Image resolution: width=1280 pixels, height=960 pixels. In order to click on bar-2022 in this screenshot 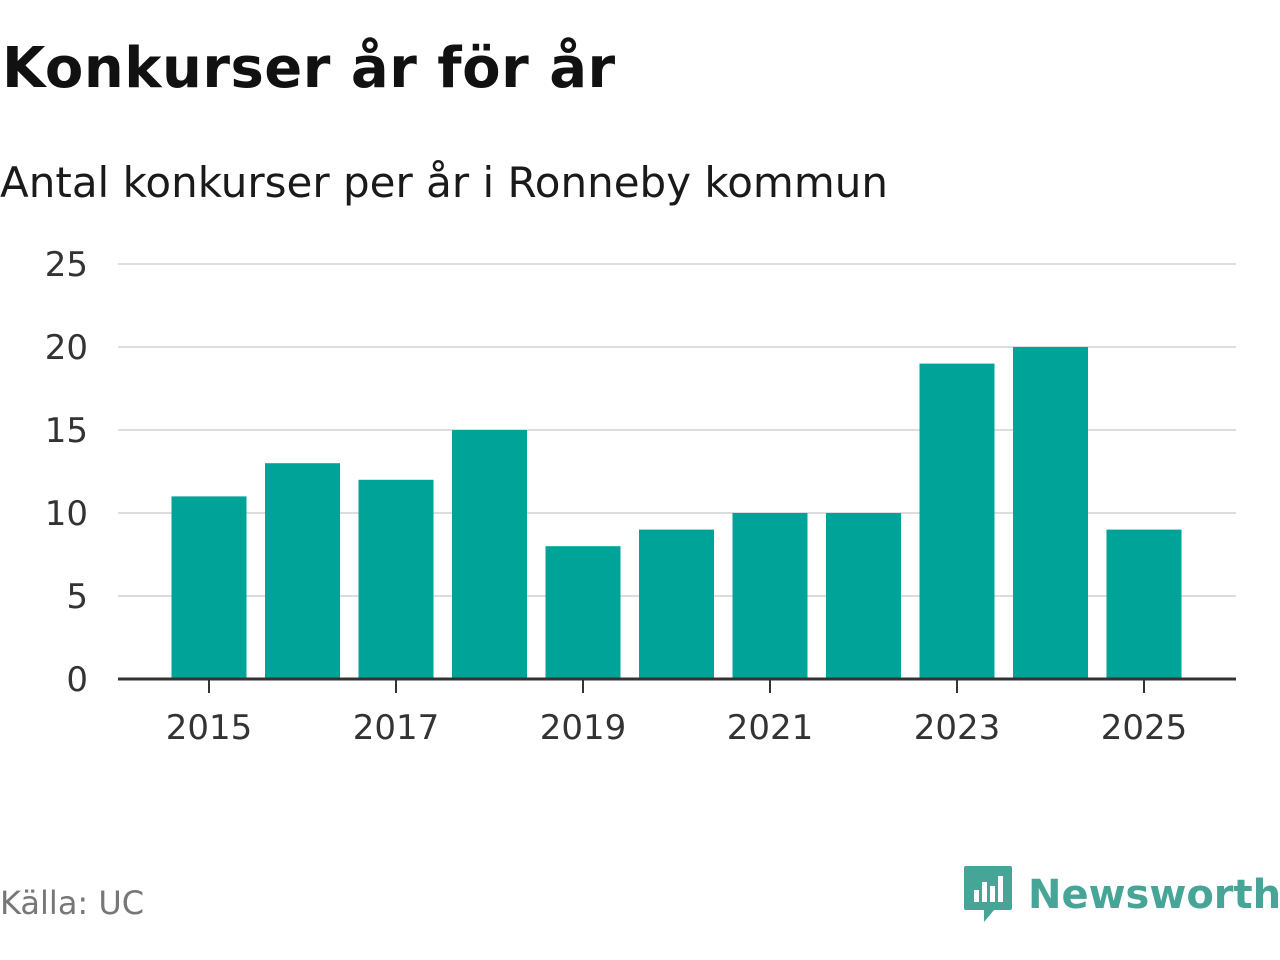, I will do `click(863, 596)`.